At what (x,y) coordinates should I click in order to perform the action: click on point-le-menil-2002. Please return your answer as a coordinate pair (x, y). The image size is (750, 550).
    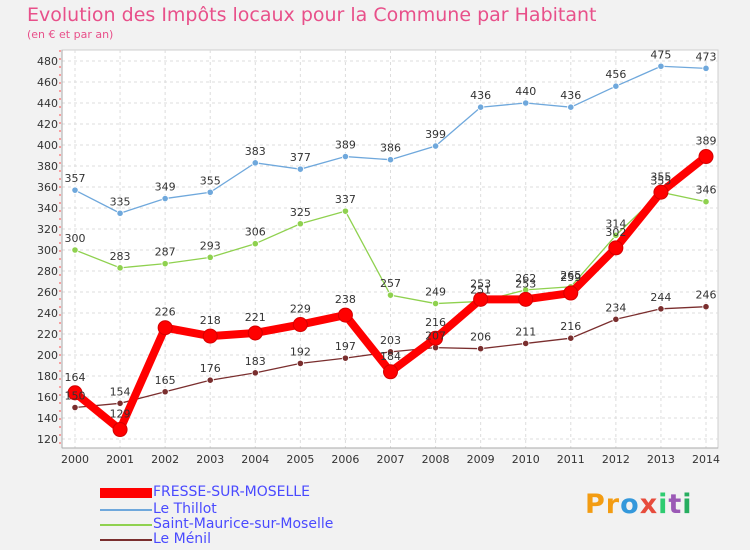
    Looking at the image, I should click on (165, 392).